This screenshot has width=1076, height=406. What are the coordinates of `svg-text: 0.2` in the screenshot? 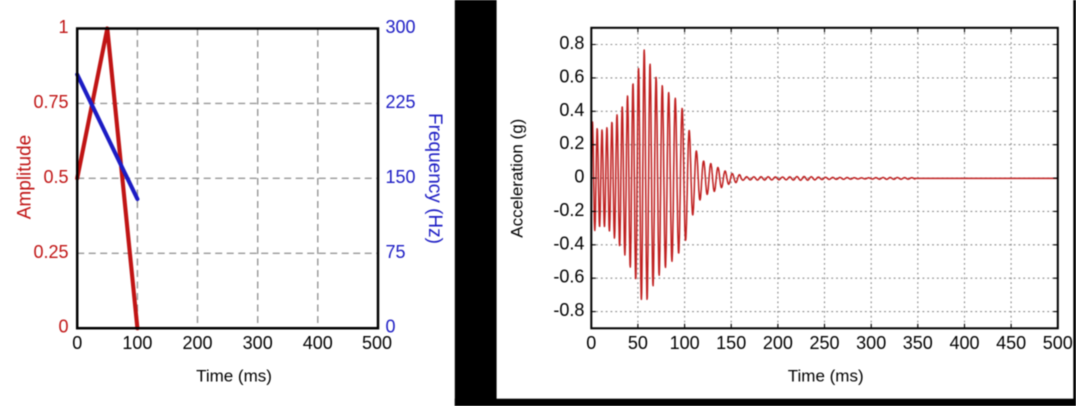 It's located at (571, 143).